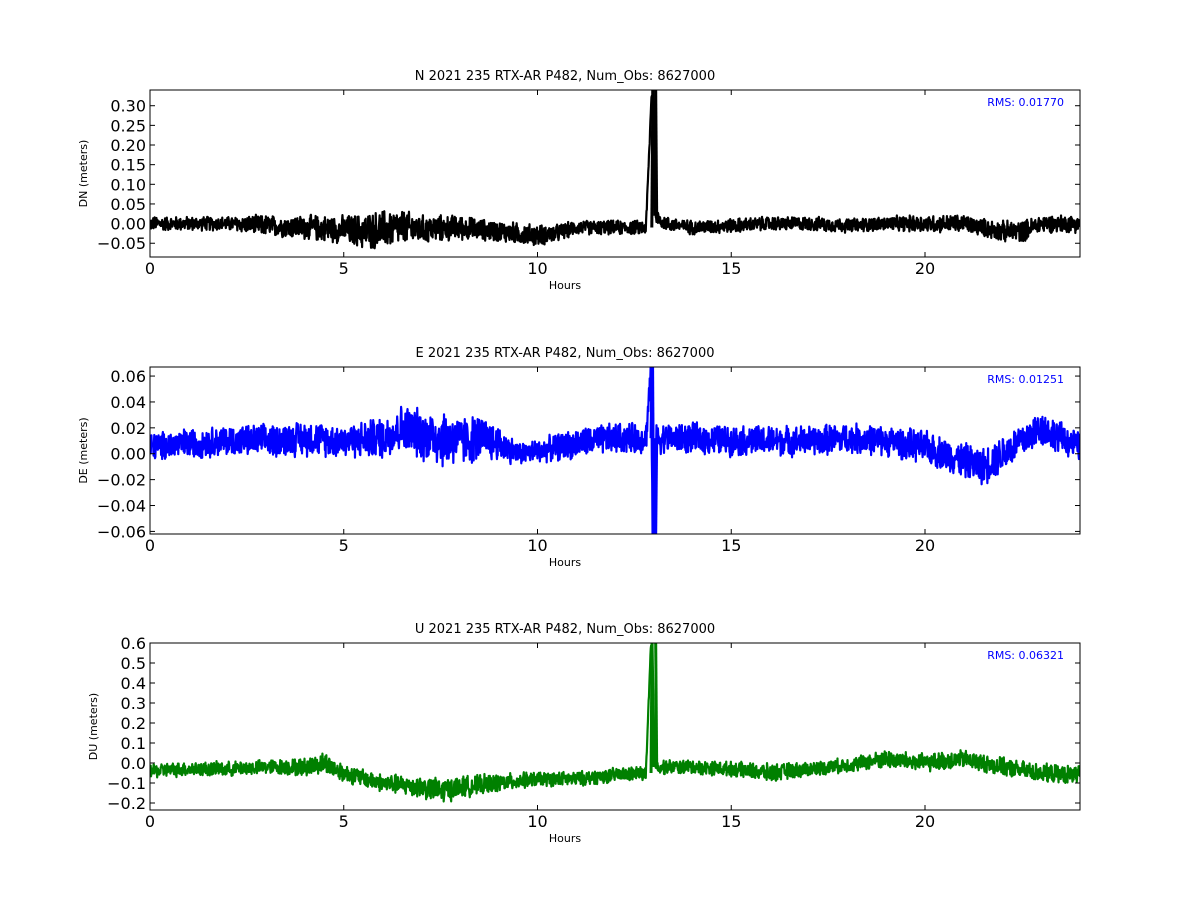  I want to click on x-axis-label-up: Hours, so click(565, 838).